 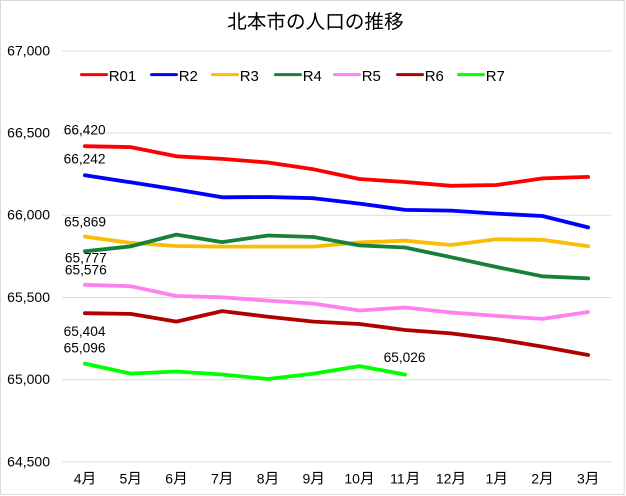 What do you see at coordinates (86, 257) in the screenshot?
I see `svg-text: 65,777` at bounding box center [86, 257].